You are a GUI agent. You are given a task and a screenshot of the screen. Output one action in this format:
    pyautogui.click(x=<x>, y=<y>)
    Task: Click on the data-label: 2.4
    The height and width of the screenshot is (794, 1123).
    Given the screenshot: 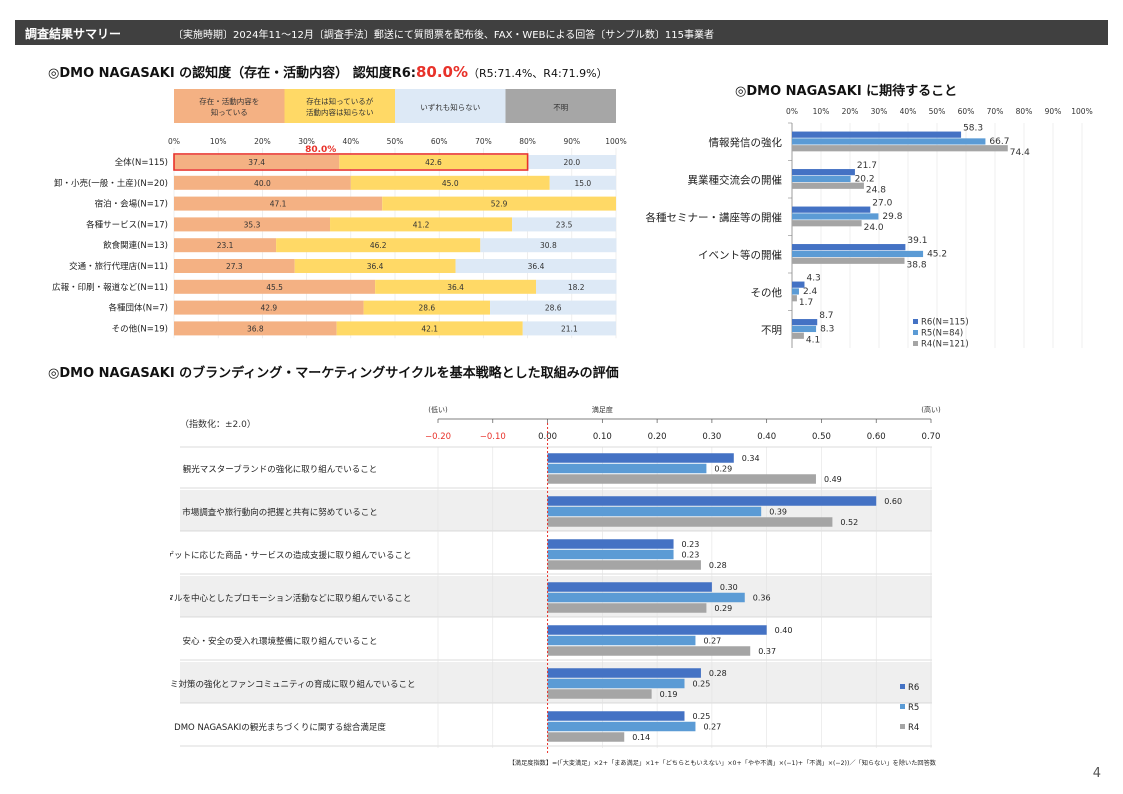 What is the action you would take?
    pyautogui.click(x=810, y=292)
    